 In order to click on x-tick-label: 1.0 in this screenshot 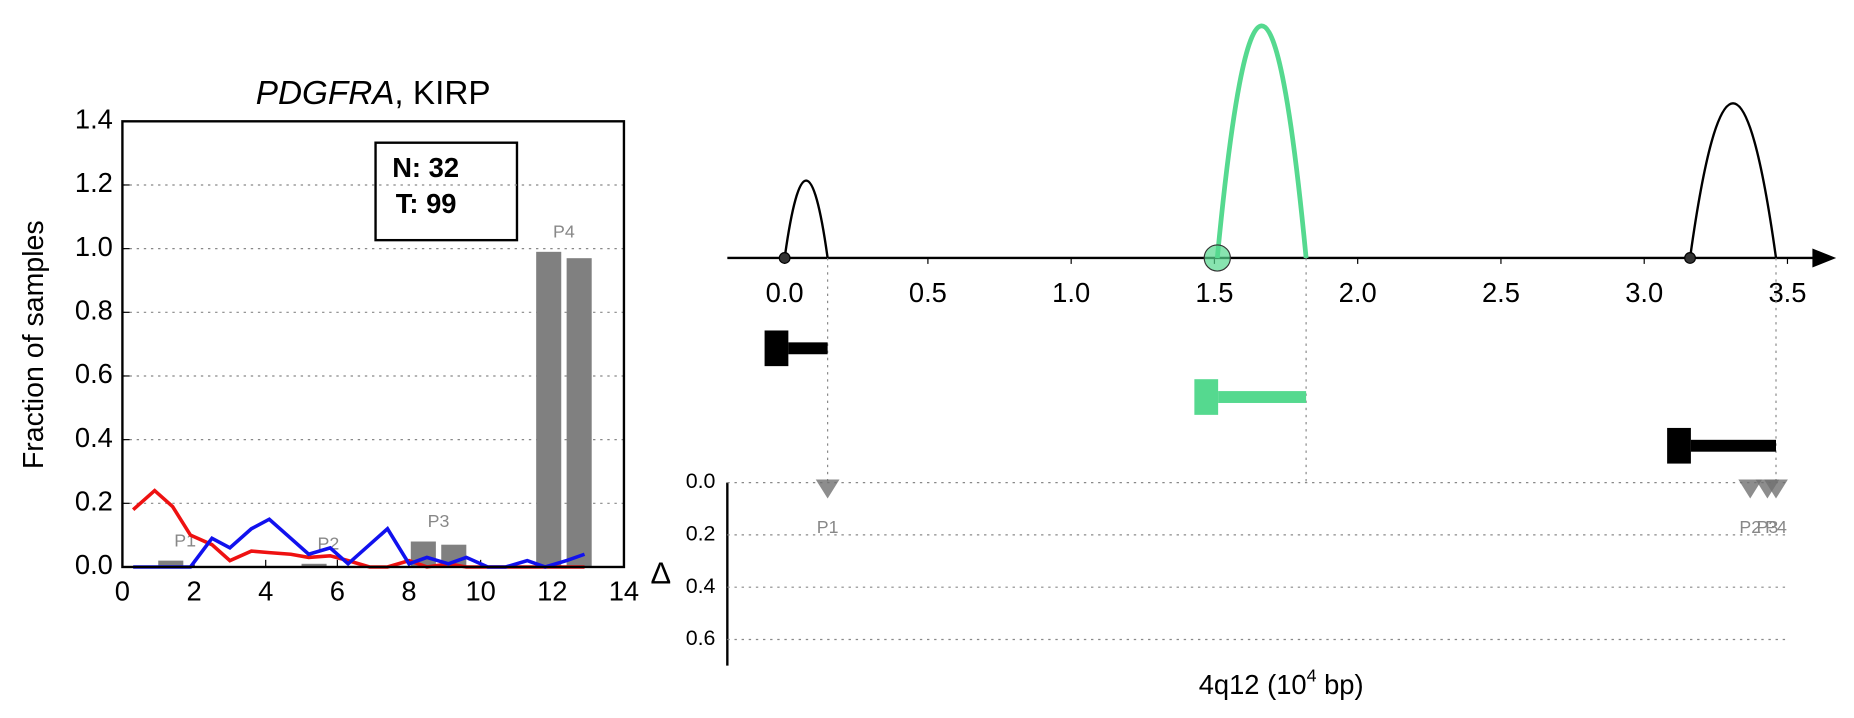, I will do `click(1071, 292)`.